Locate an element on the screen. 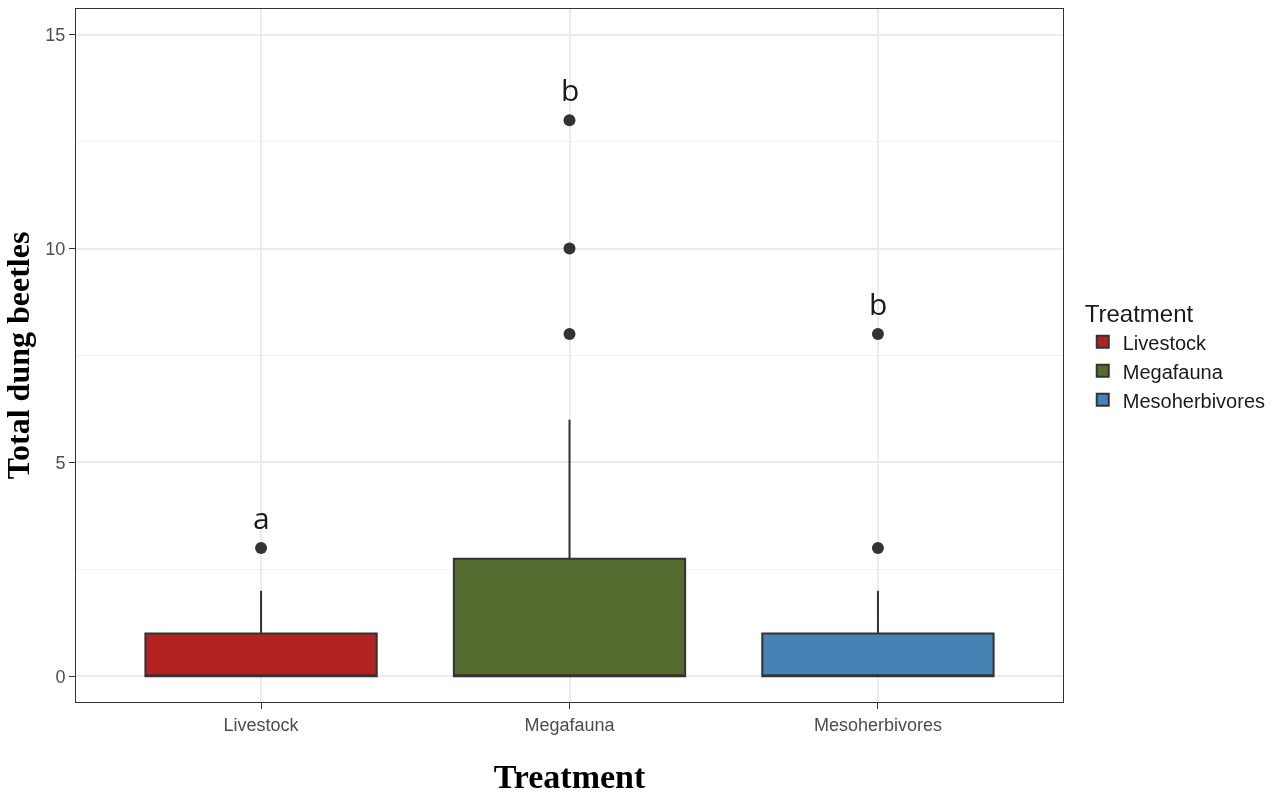 Image resolution: width=1279 pixels, height=796 pixels. x-tick-label: Mesoherbivores is located at coordinates (877, 724).